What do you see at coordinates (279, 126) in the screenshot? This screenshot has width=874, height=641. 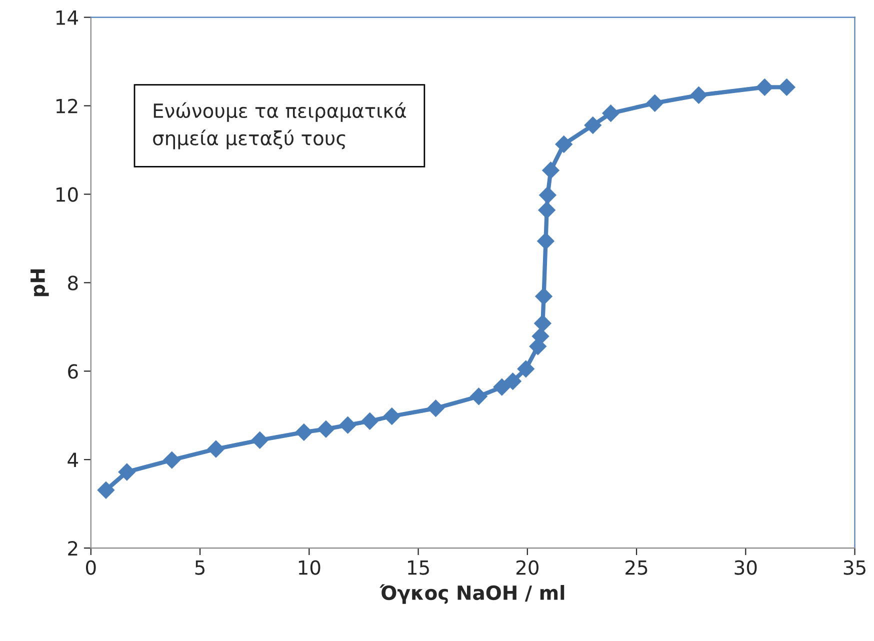 I see `annotation: Ενώνουμε τα πειραματικά σημεία μεταξύ τους` at bounding box center [279, 126].